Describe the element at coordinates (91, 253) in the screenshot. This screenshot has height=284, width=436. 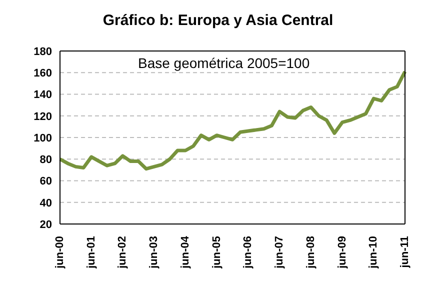
I see `x-tick-label: jun-01` at that location.